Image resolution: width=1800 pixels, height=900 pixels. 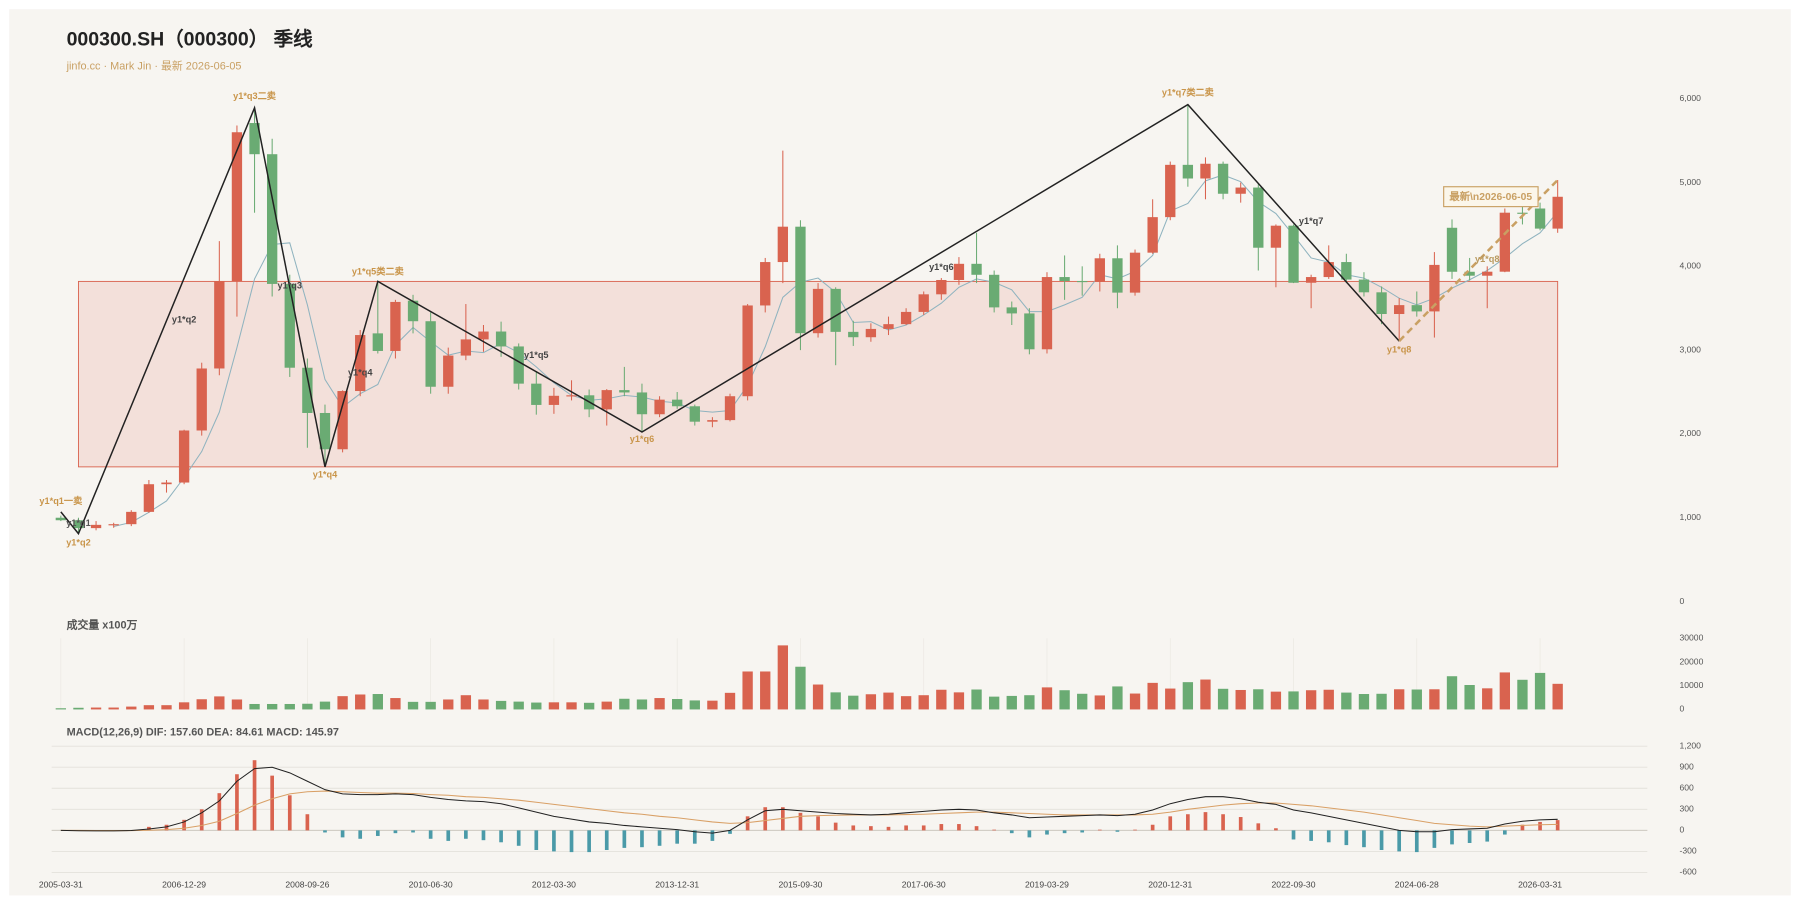 What do you see at coordinates (809, 800) in the screenshot?
I see `dif-line` at bounding box center [809, 800].